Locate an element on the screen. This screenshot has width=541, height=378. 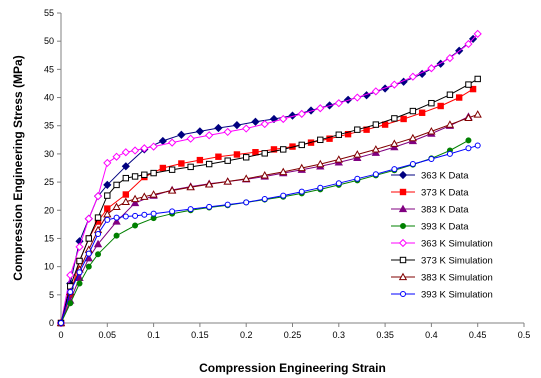
x-tick-label: 0.45 is located at coordinates (478, 335).